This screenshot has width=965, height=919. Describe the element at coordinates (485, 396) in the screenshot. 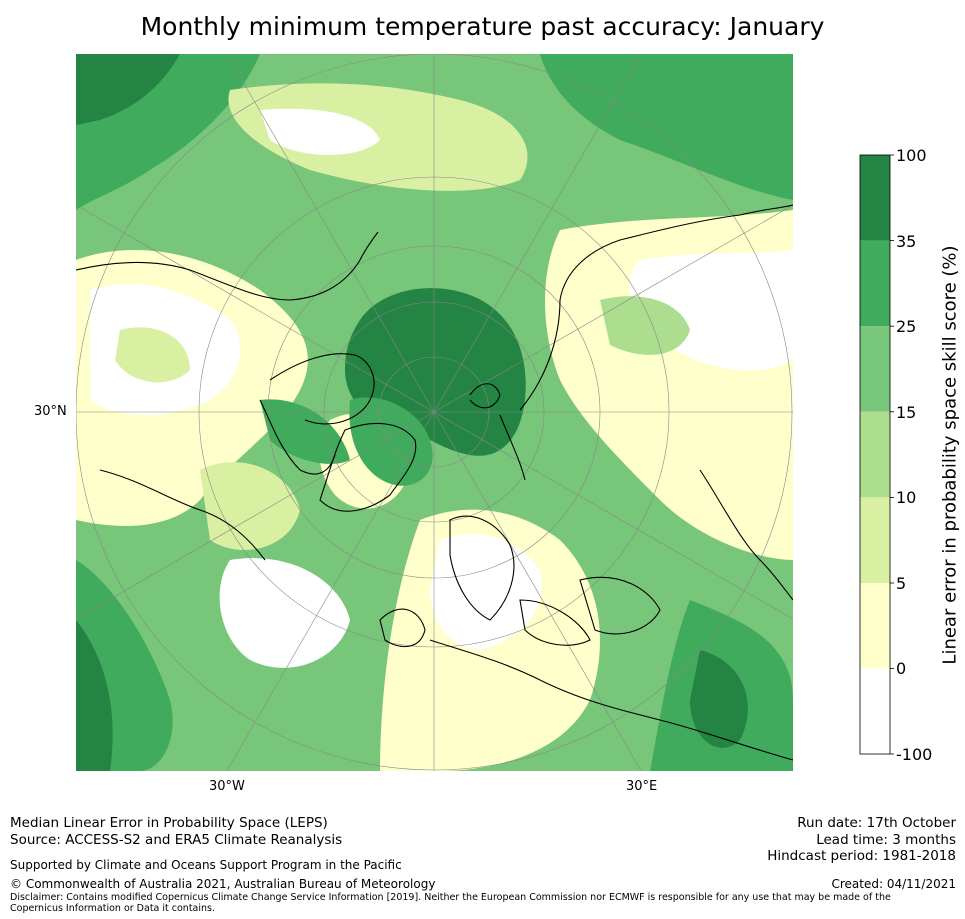

I see `svalbard-coastline` at that location.